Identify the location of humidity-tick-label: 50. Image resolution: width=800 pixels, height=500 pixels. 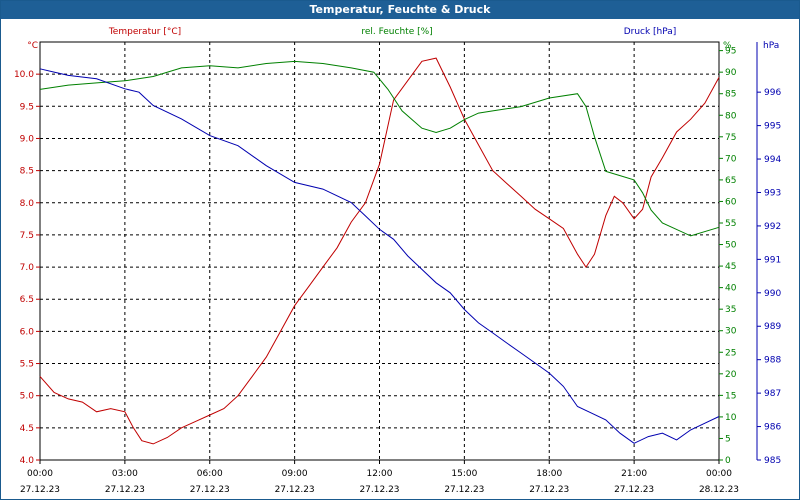
(731, 246).